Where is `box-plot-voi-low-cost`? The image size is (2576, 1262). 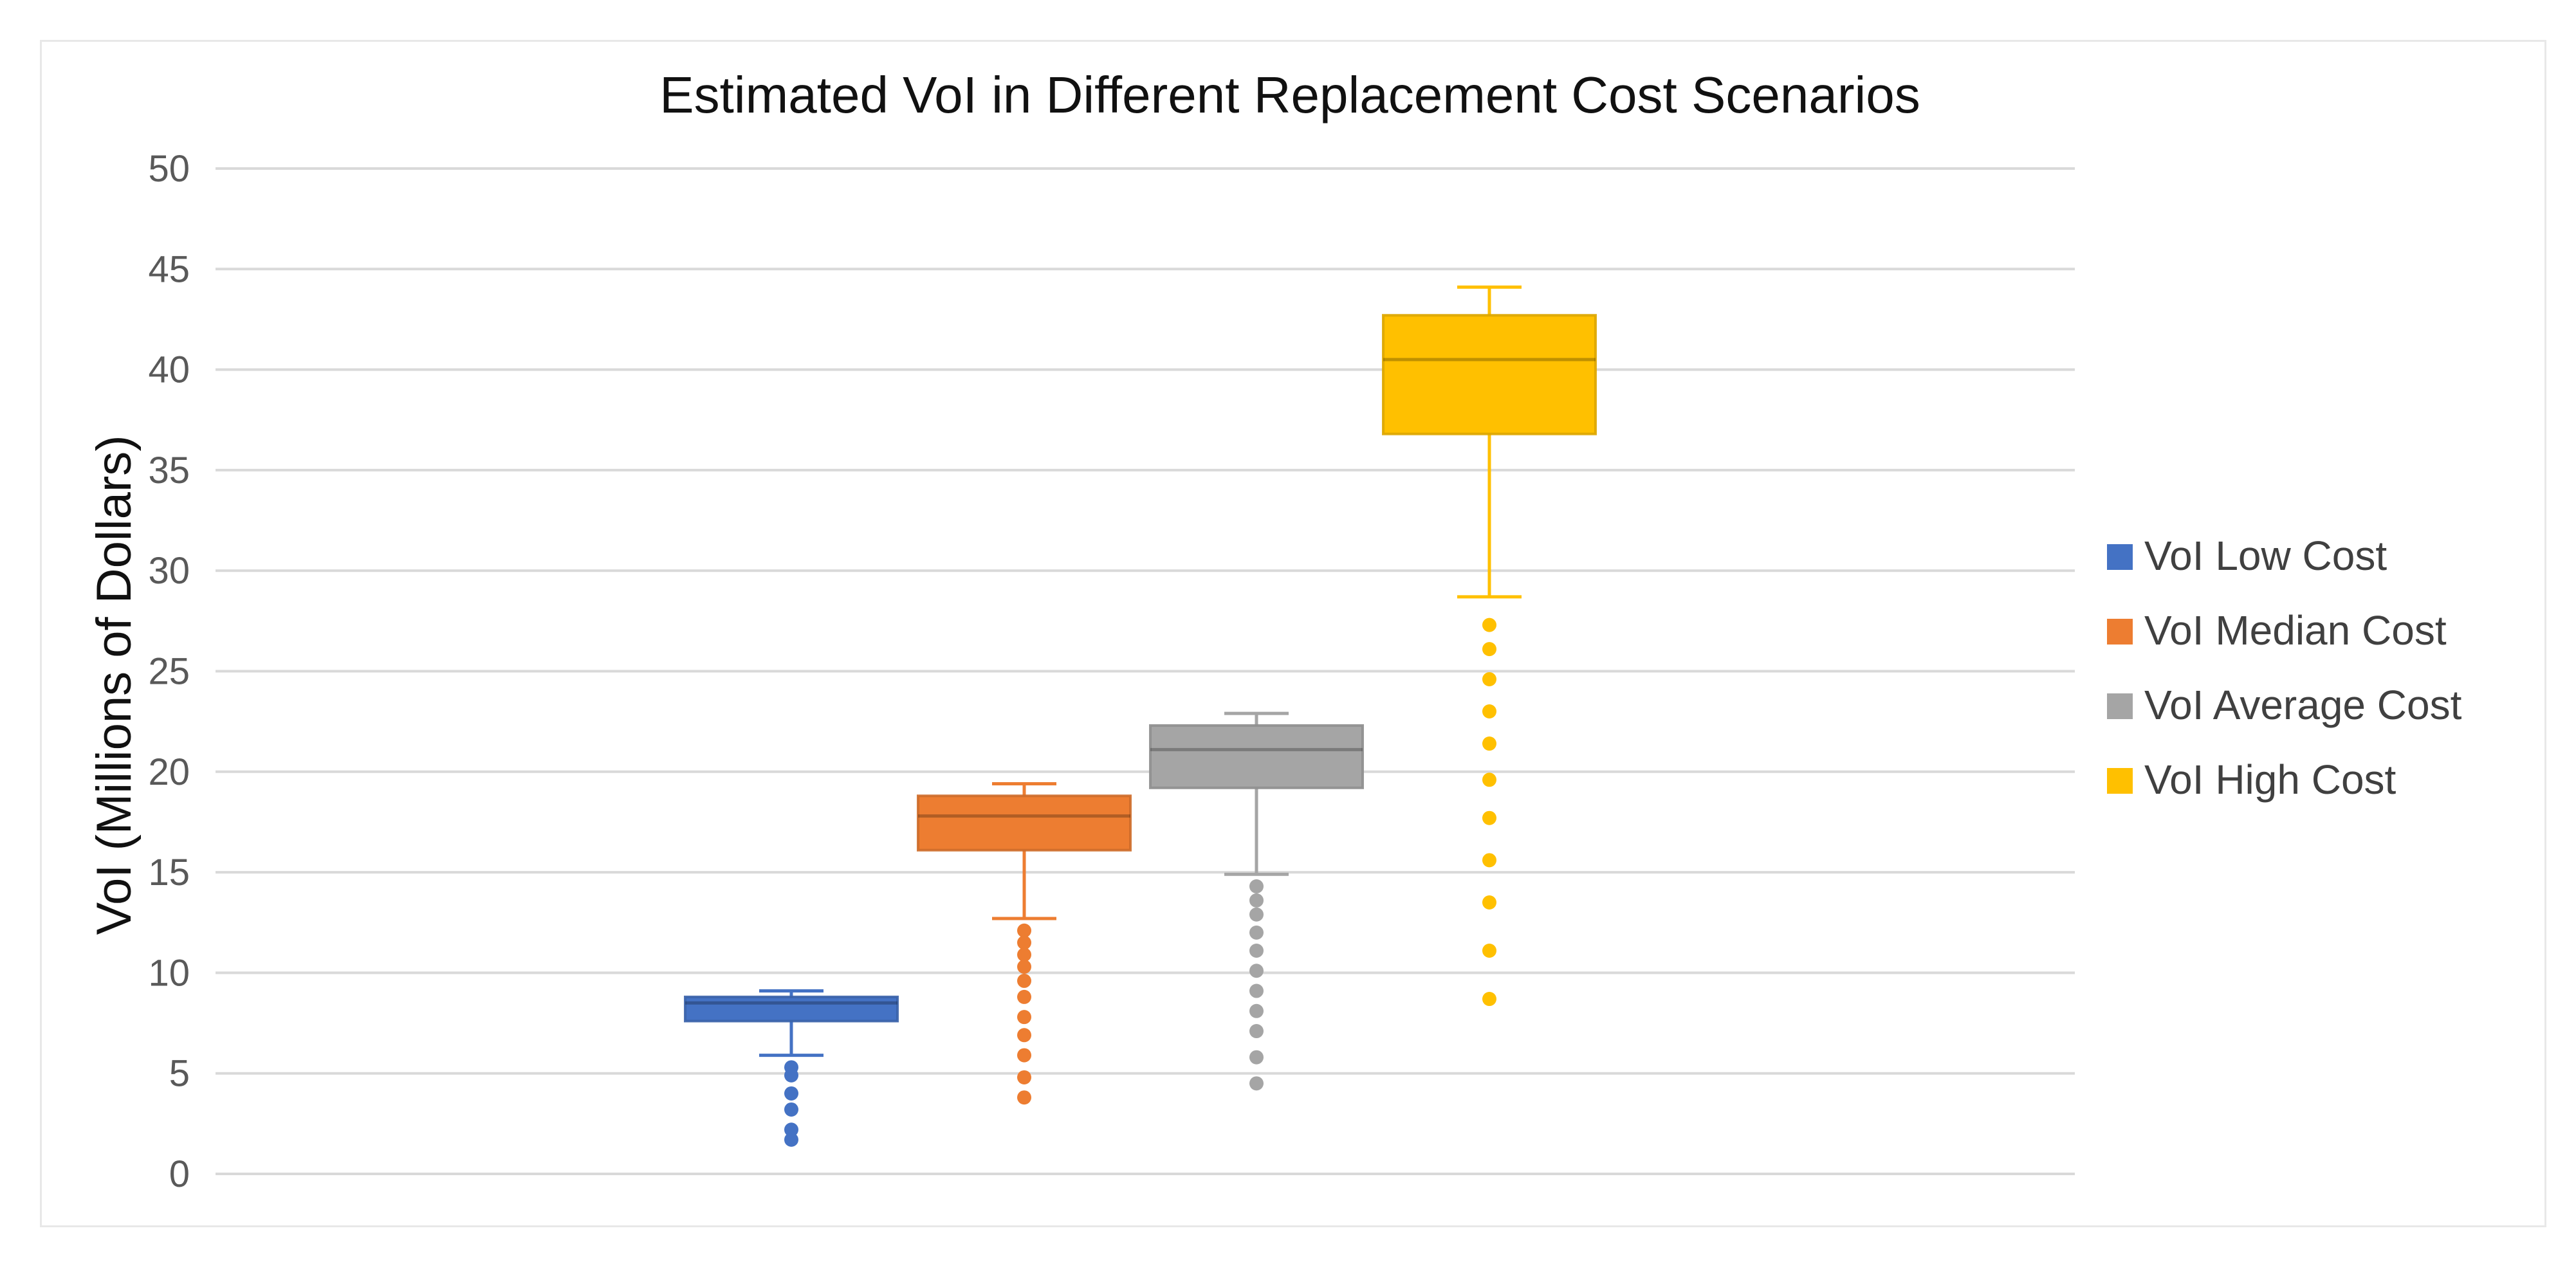
box-plot-voi-low-cost is located at coordinates (791, 1068).